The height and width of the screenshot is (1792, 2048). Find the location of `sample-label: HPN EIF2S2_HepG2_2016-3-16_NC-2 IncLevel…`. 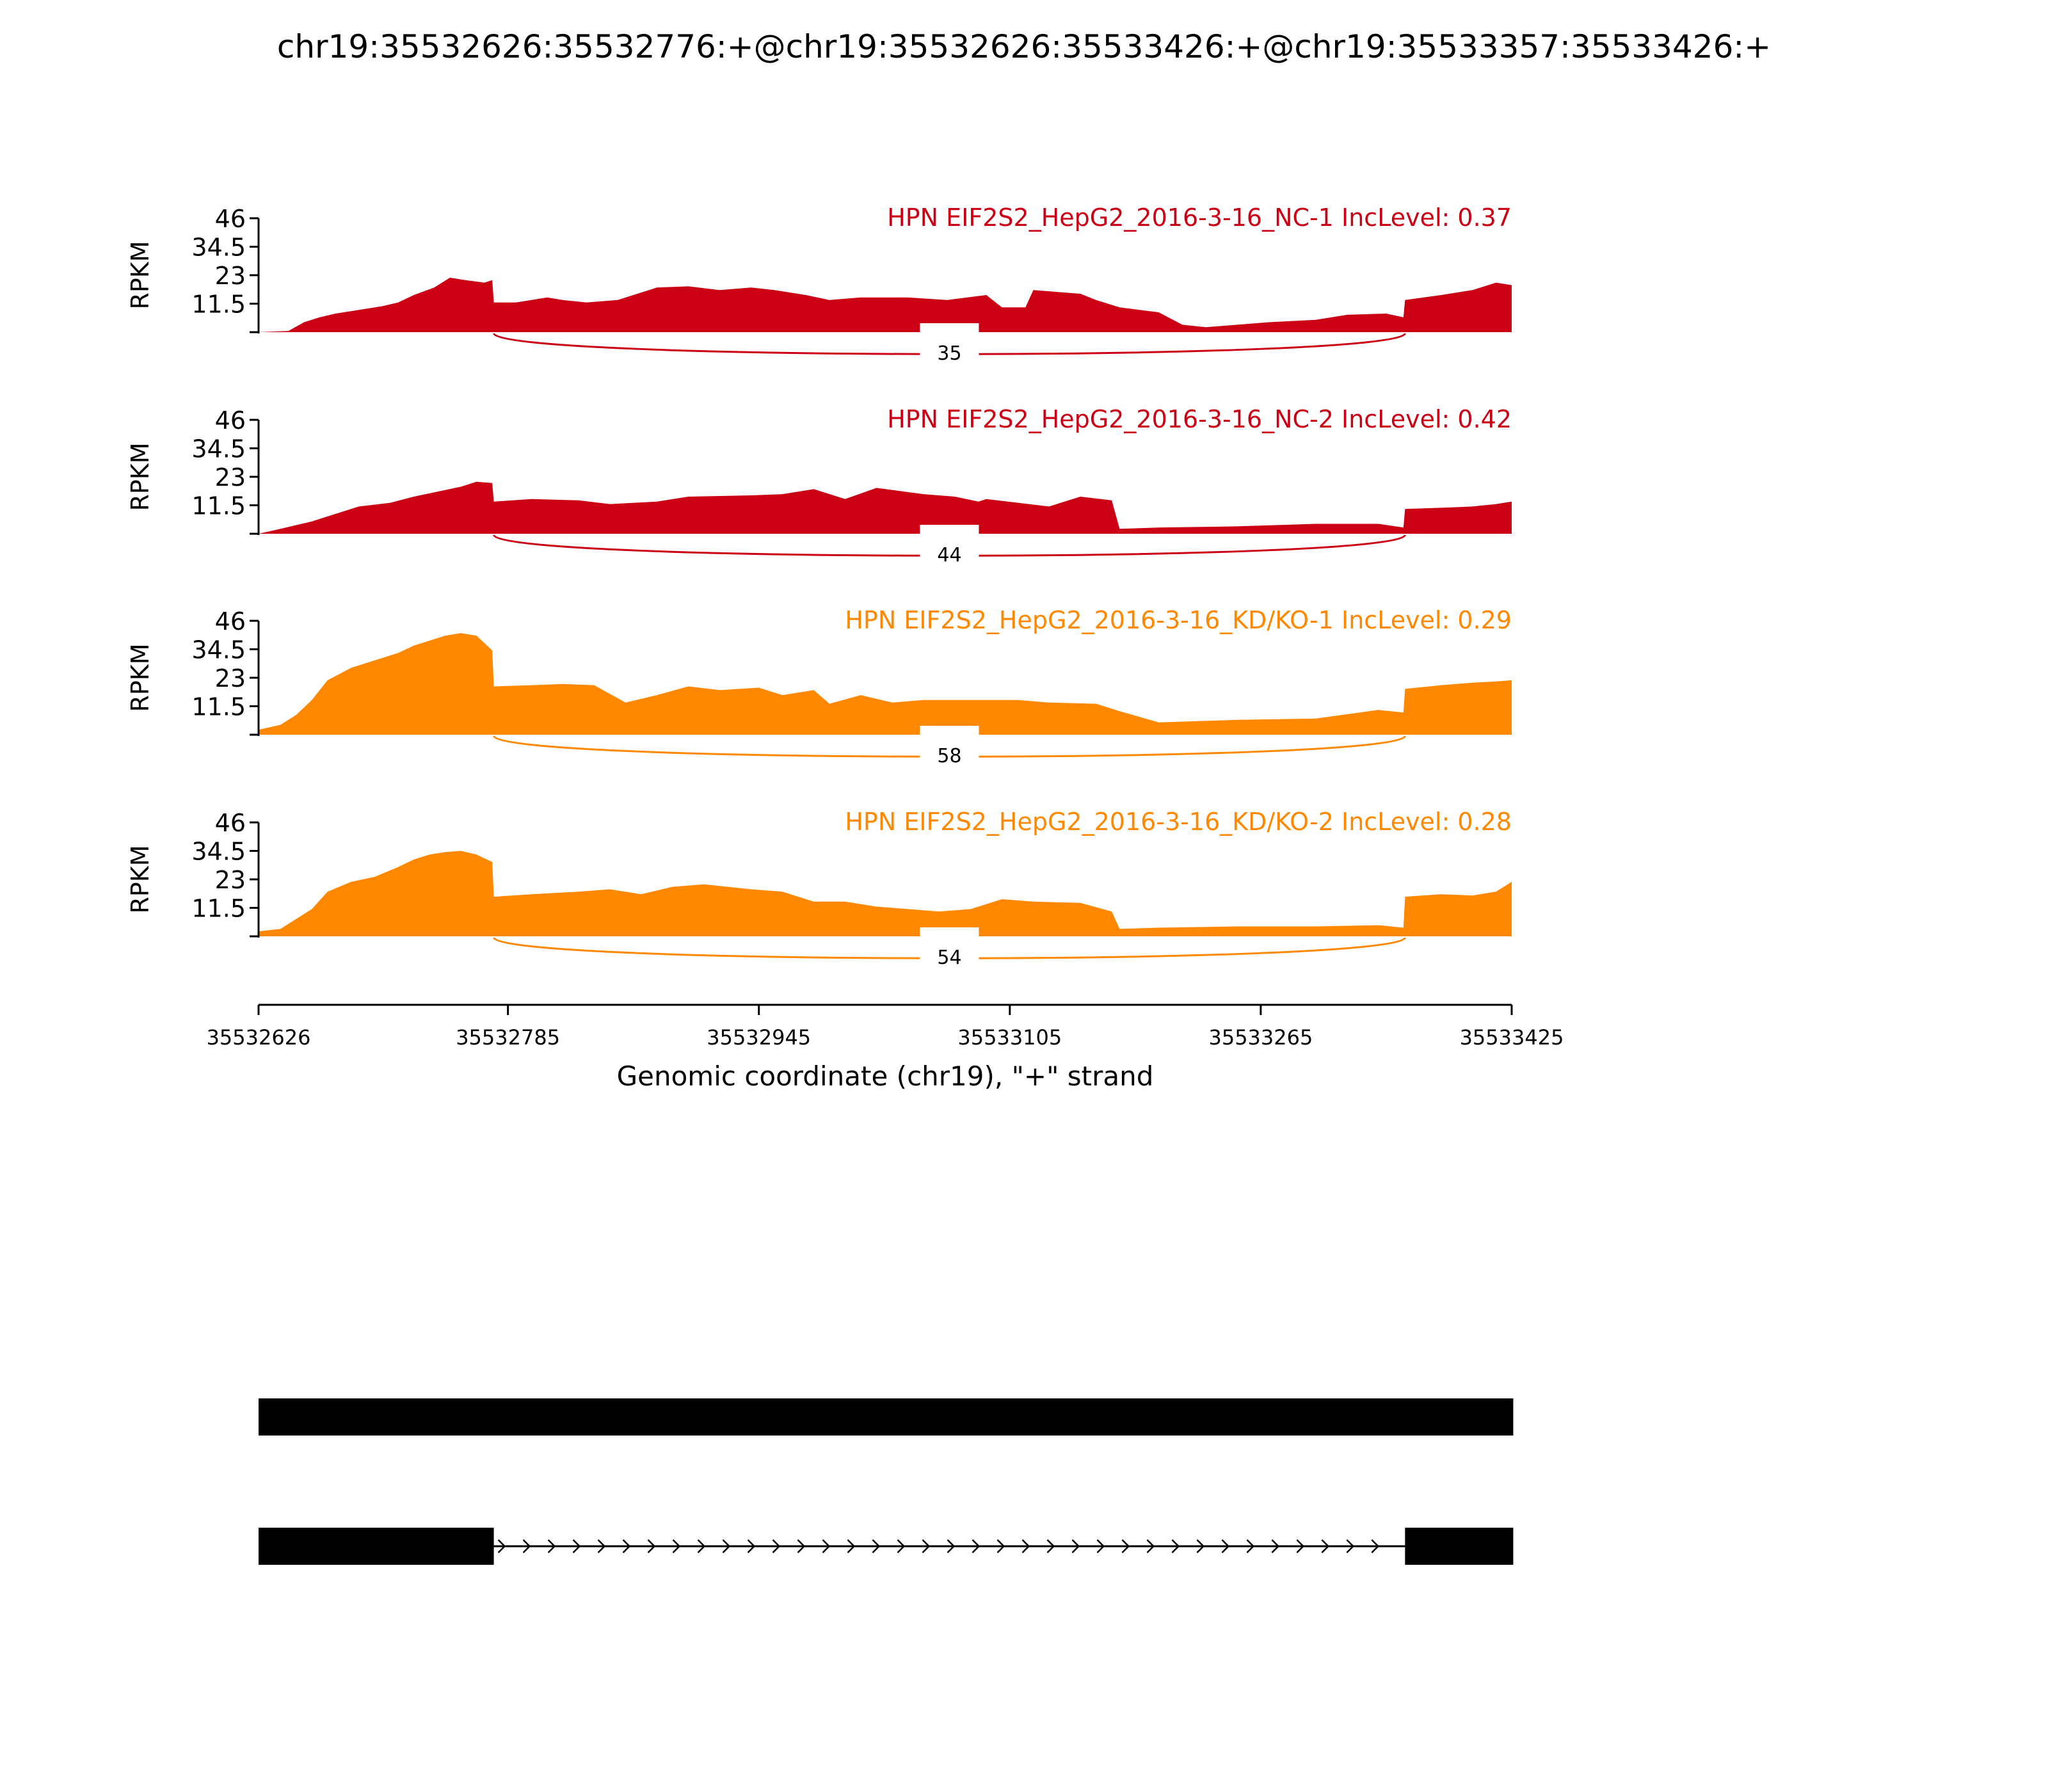

sample-label: HPN EIF2S2_HepG2_2016-3-16_NC-2 IncLevel… is located at coordinates (1199, 419).